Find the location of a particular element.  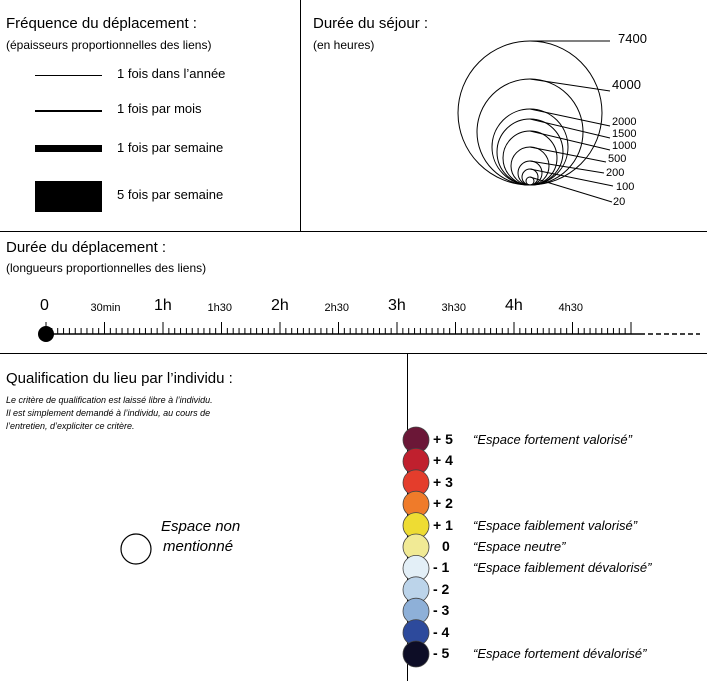

duration-tick-label: 4h is located at coordinates (514, 305).